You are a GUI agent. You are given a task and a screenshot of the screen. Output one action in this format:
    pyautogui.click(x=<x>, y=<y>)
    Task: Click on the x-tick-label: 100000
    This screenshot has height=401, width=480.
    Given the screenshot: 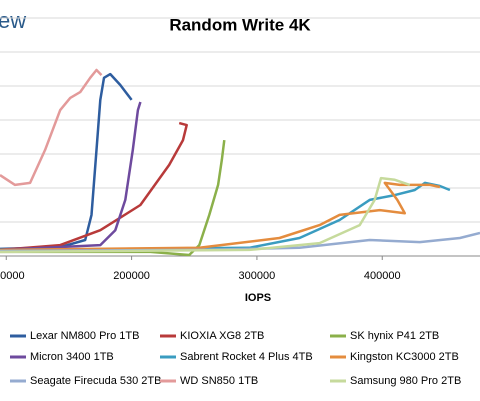 What is the action you would take?
    pyautogui.click(x=12, y=276)
    